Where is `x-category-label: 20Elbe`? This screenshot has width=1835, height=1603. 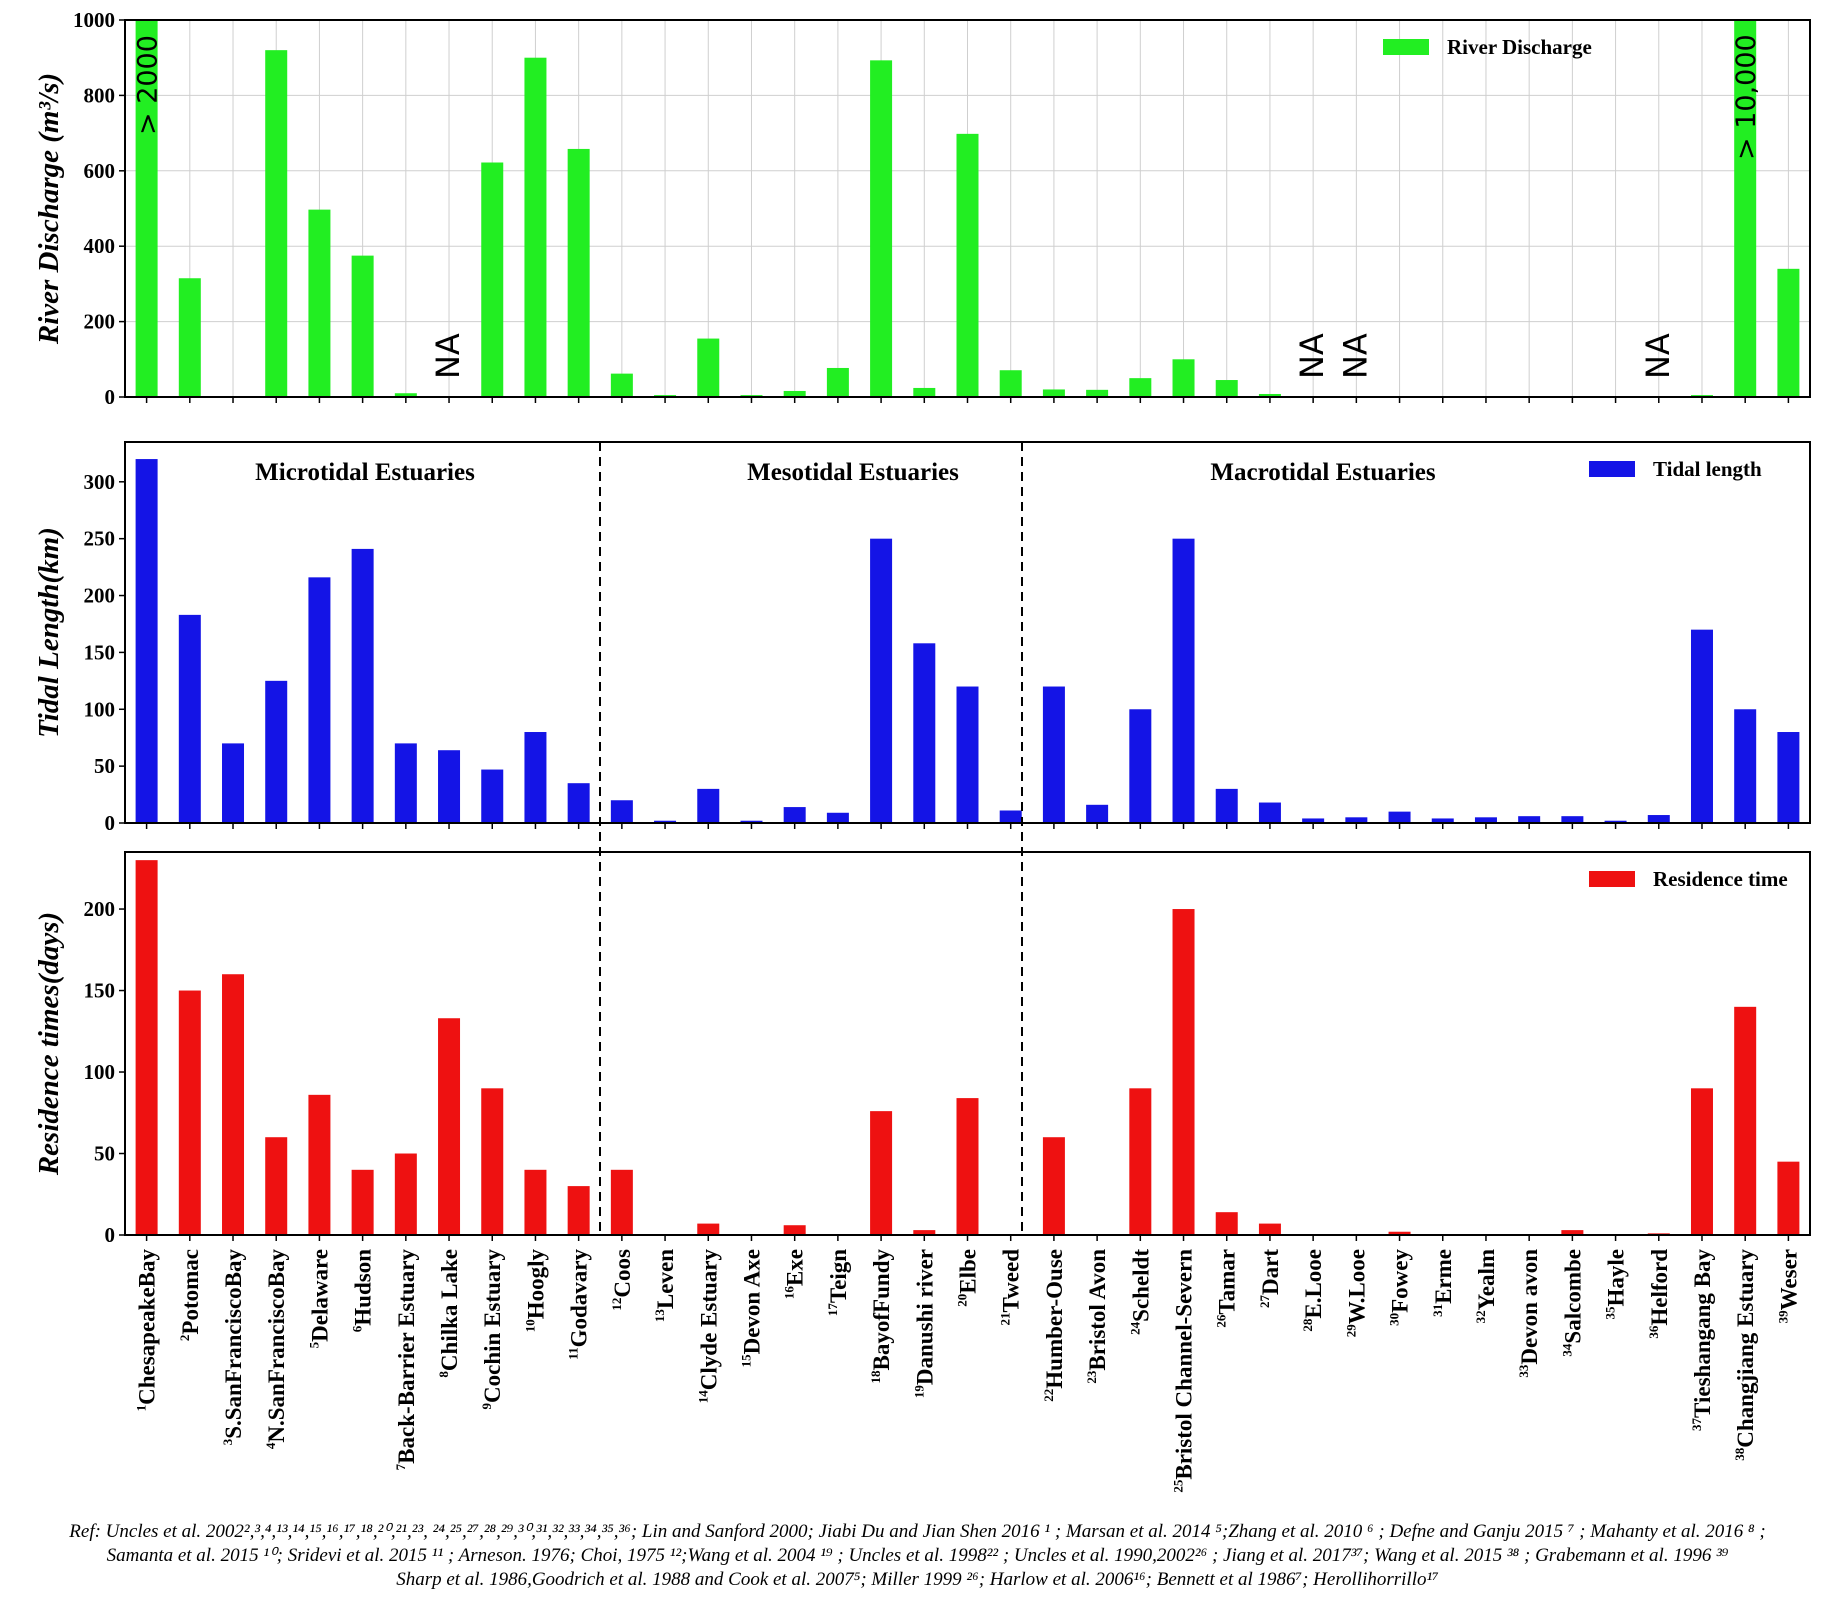
x-category-label: 20Elbe is located at coordinates (968, 1278).